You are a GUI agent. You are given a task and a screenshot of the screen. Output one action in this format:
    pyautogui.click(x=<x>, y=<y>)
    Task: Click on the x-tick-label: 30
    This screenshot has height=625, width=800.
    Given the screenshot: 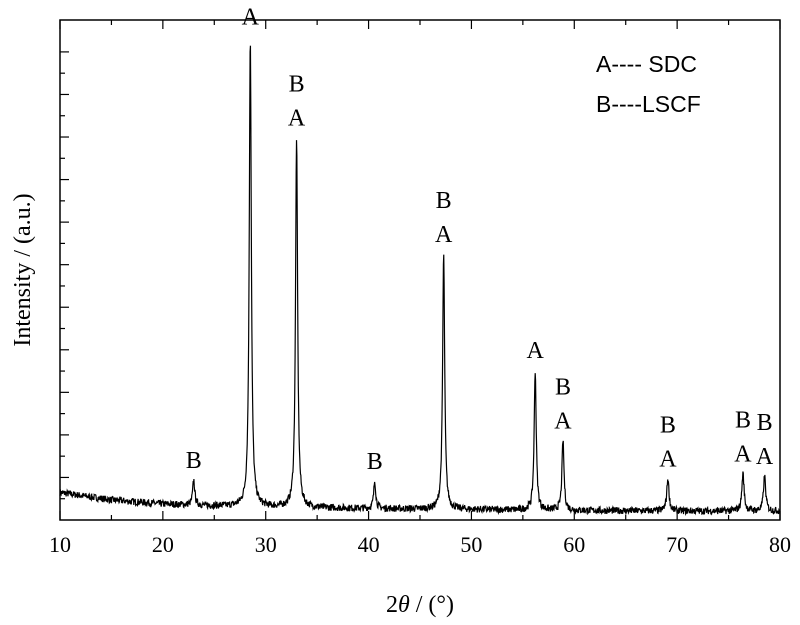 What is the action you would take?
    pyautogui.click(x=266, y=544)
    